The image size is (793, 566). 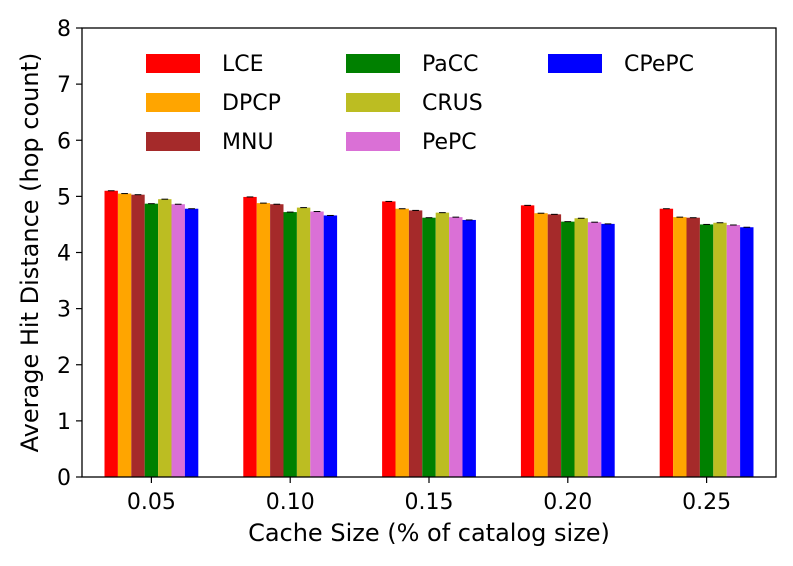 What do you see at coordinates (251, 103) in the screenshot?
I see `legend-label-dpcp: DPCP` at bounding box center [251, 103].